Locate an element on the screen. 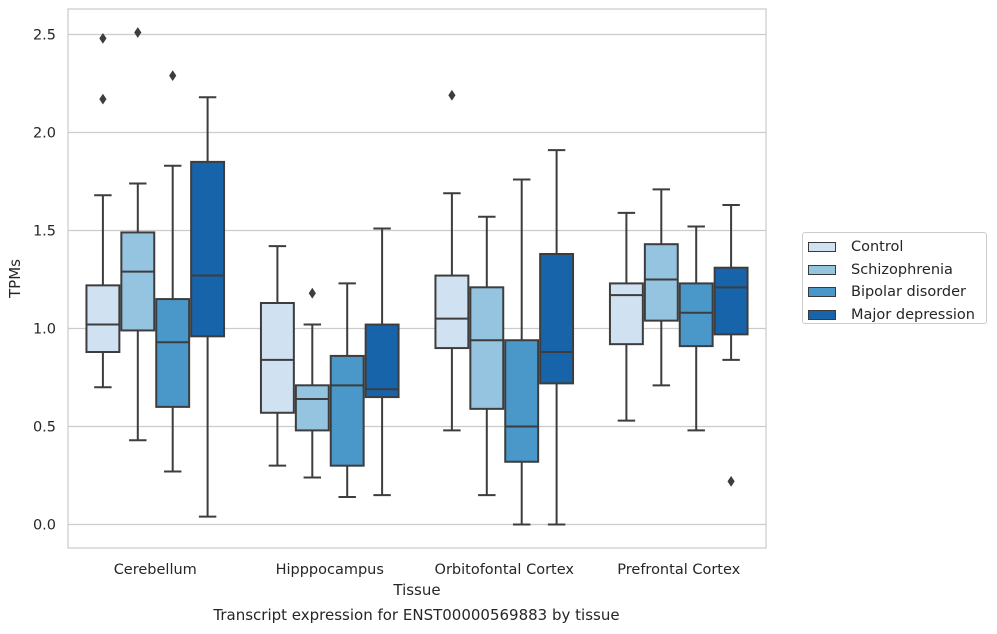 The height and width of the screenshot is (634, 997). x-tick-label: Prefrontal Cortex is located at coordinates (678, 570).